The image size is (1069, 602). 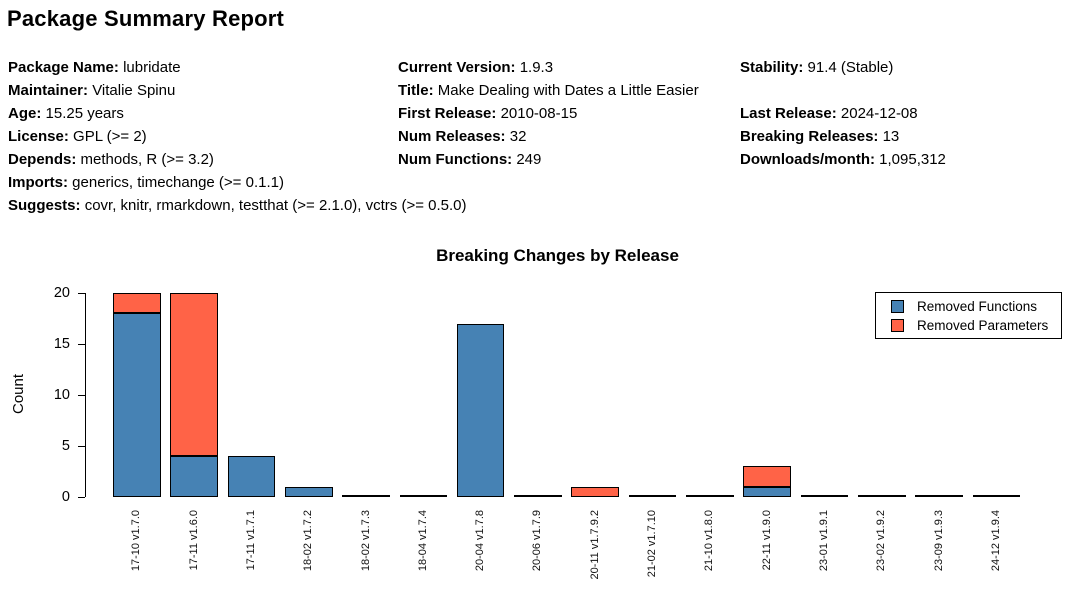 What do you see at coordinates (480, 541) in the screenshot?
I see `x-tick-label: 20-04 v1.7.8` at bounding box center [480, 541].